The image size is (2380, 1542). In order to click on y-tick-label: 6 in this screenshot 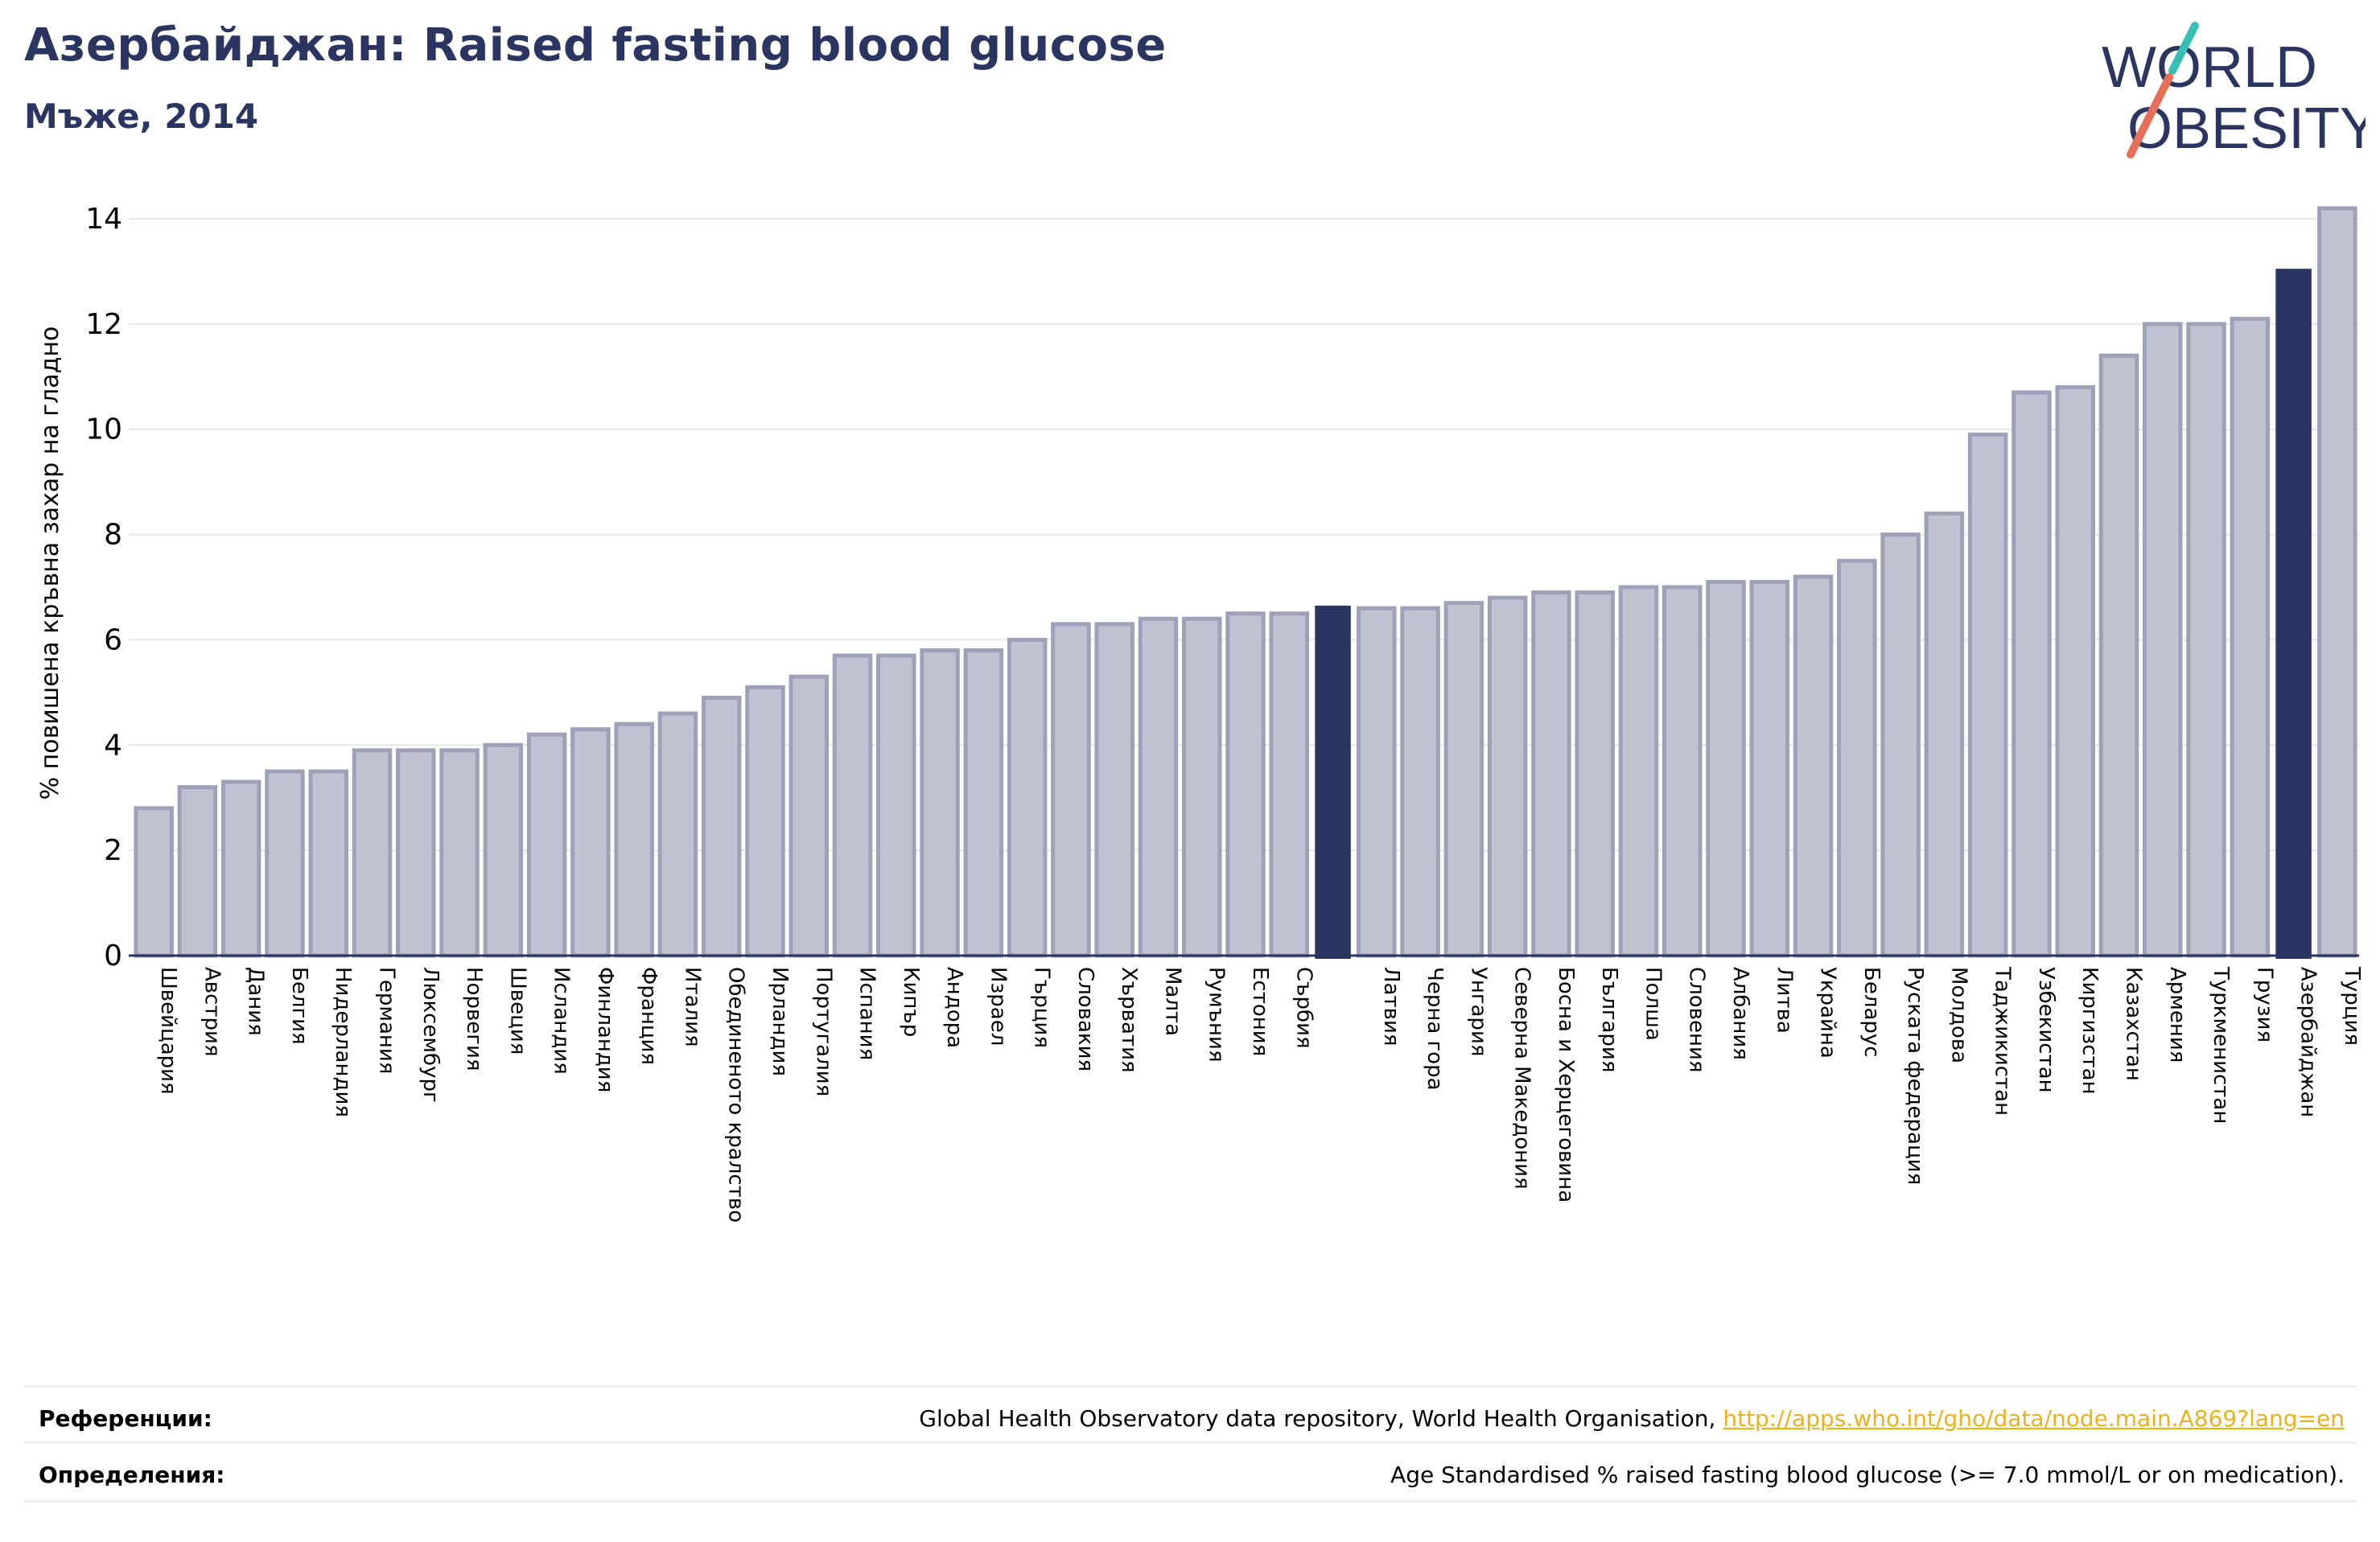, I will do `click(113, 639)`.